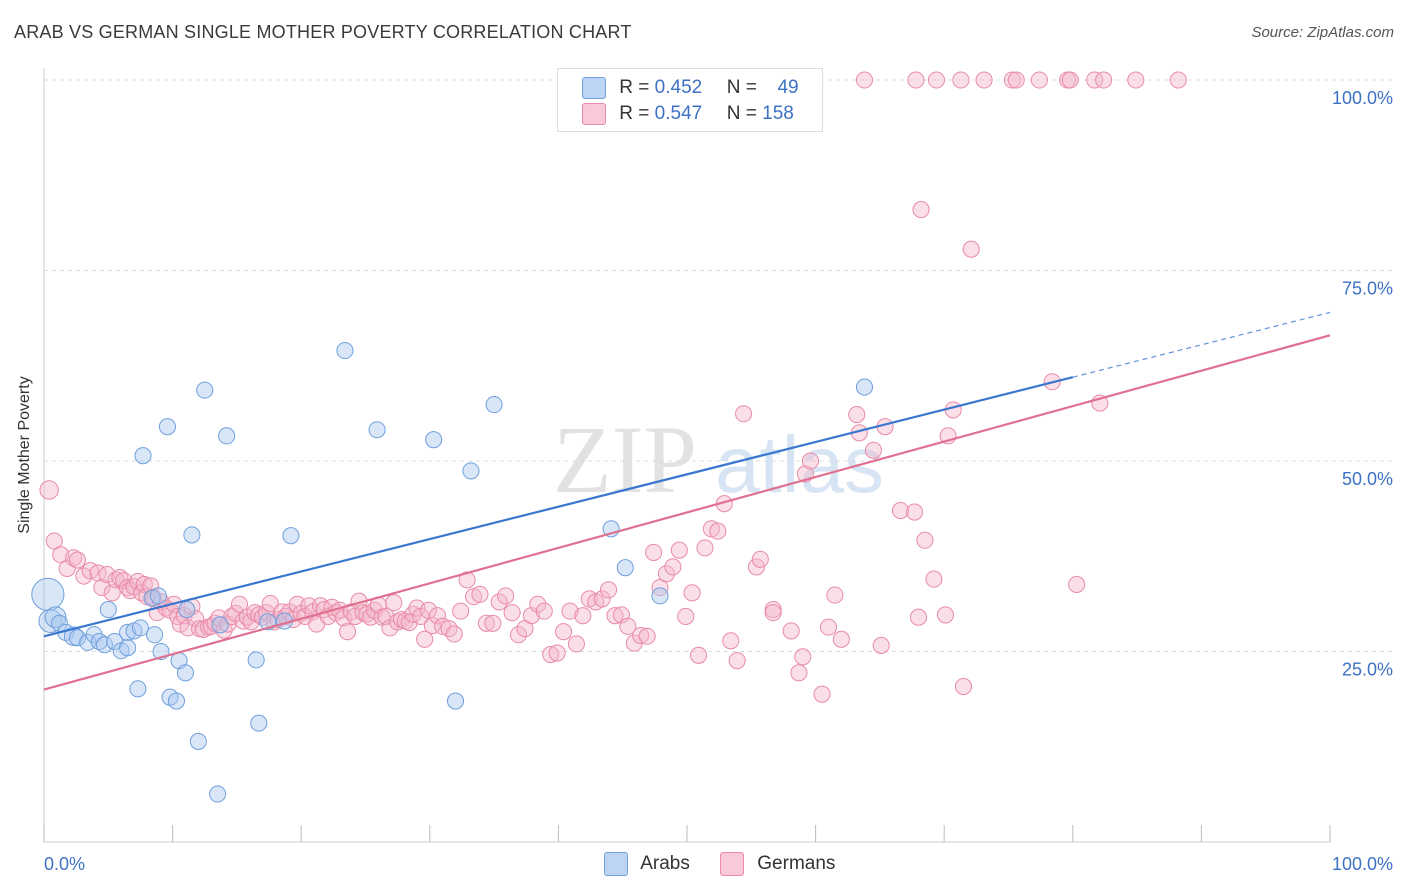  Describe the element at coordinates (1367, 289) in the screenshot. I see `y-tick-label: 75.0%` at that location.